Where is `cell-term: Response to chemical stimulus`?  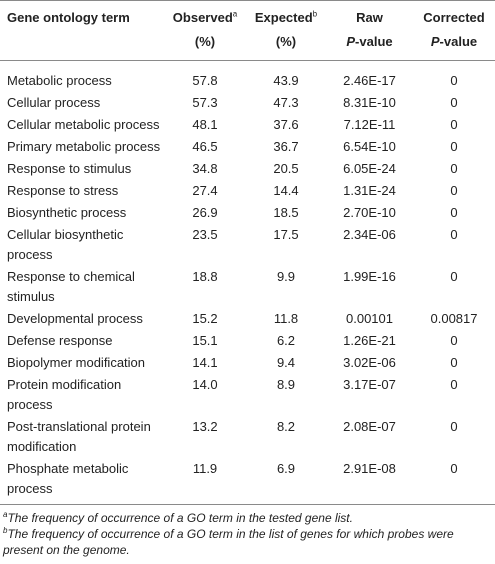 cell-term: Response to chemical stimulus is located at coordinates (71, 286).